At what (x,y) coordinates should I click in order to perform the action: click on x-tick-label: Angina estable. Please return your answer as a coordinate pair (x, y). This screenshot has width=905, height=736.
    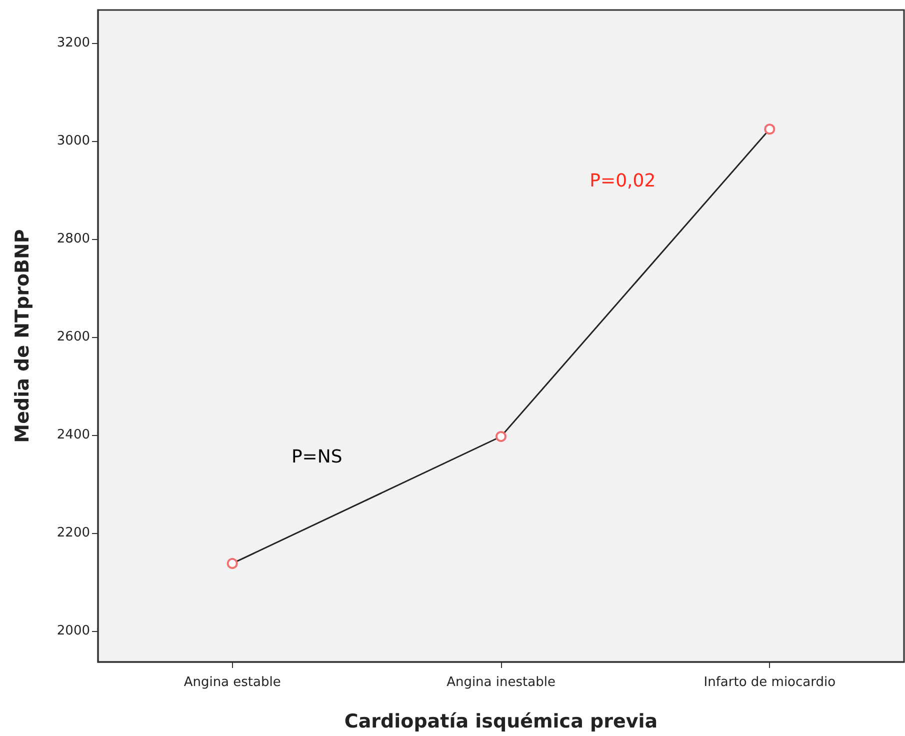
    Looking at the image, I should click on (232, 682).